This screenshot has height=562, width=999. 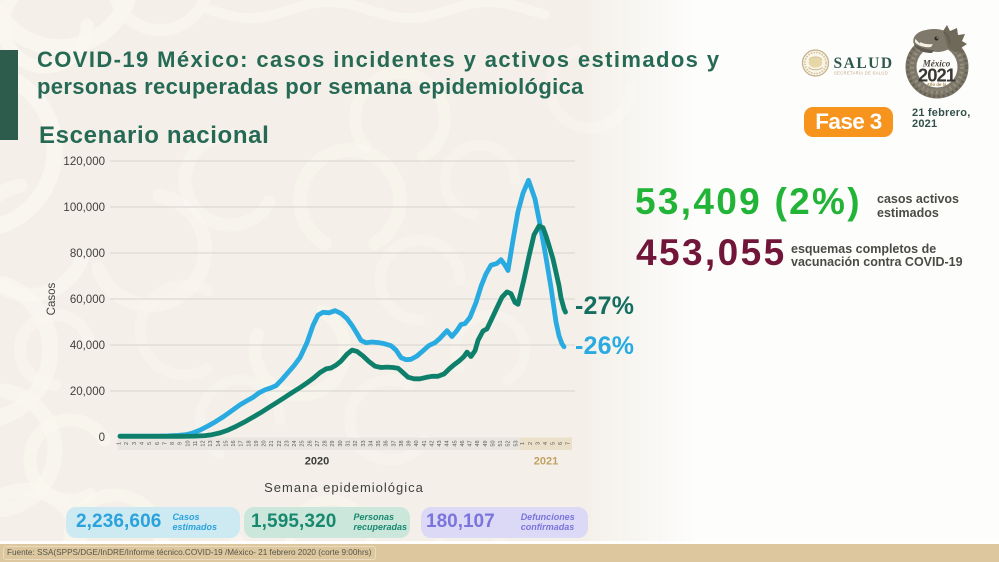 I want to click on svg-text: 35, so click(x=379, y=443).